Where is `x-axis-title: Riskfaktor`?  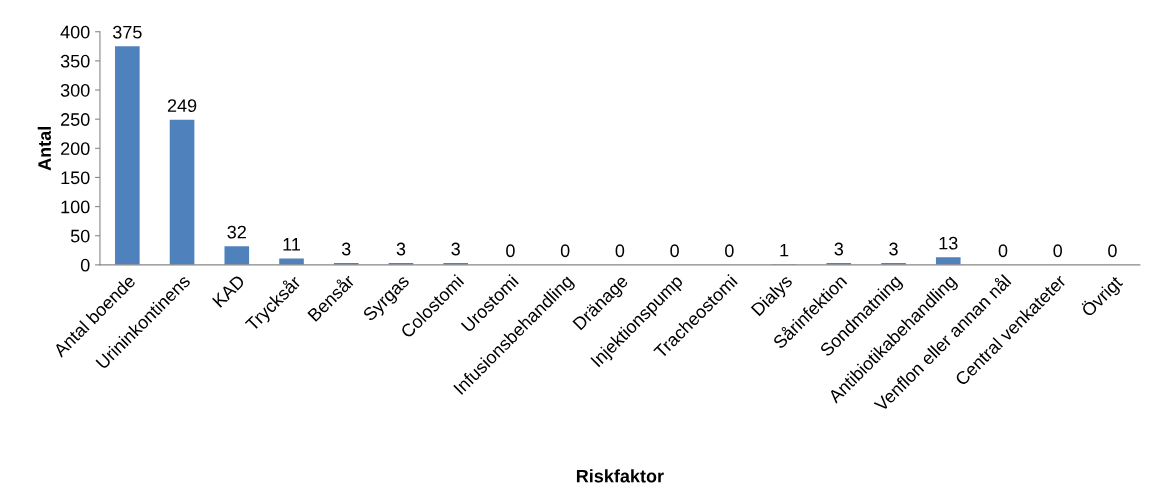 x-axis-title: Riskfaktor is located at coordinates (620, 476).